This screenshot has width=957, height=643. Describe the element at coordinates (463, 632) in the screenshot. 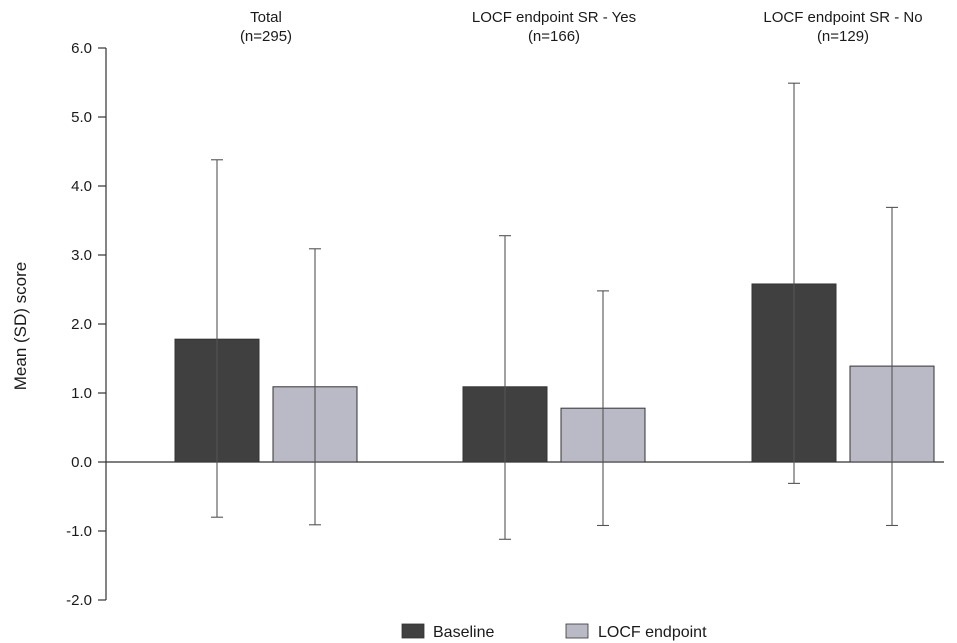

I see `legend-label: Baseline` at that location.